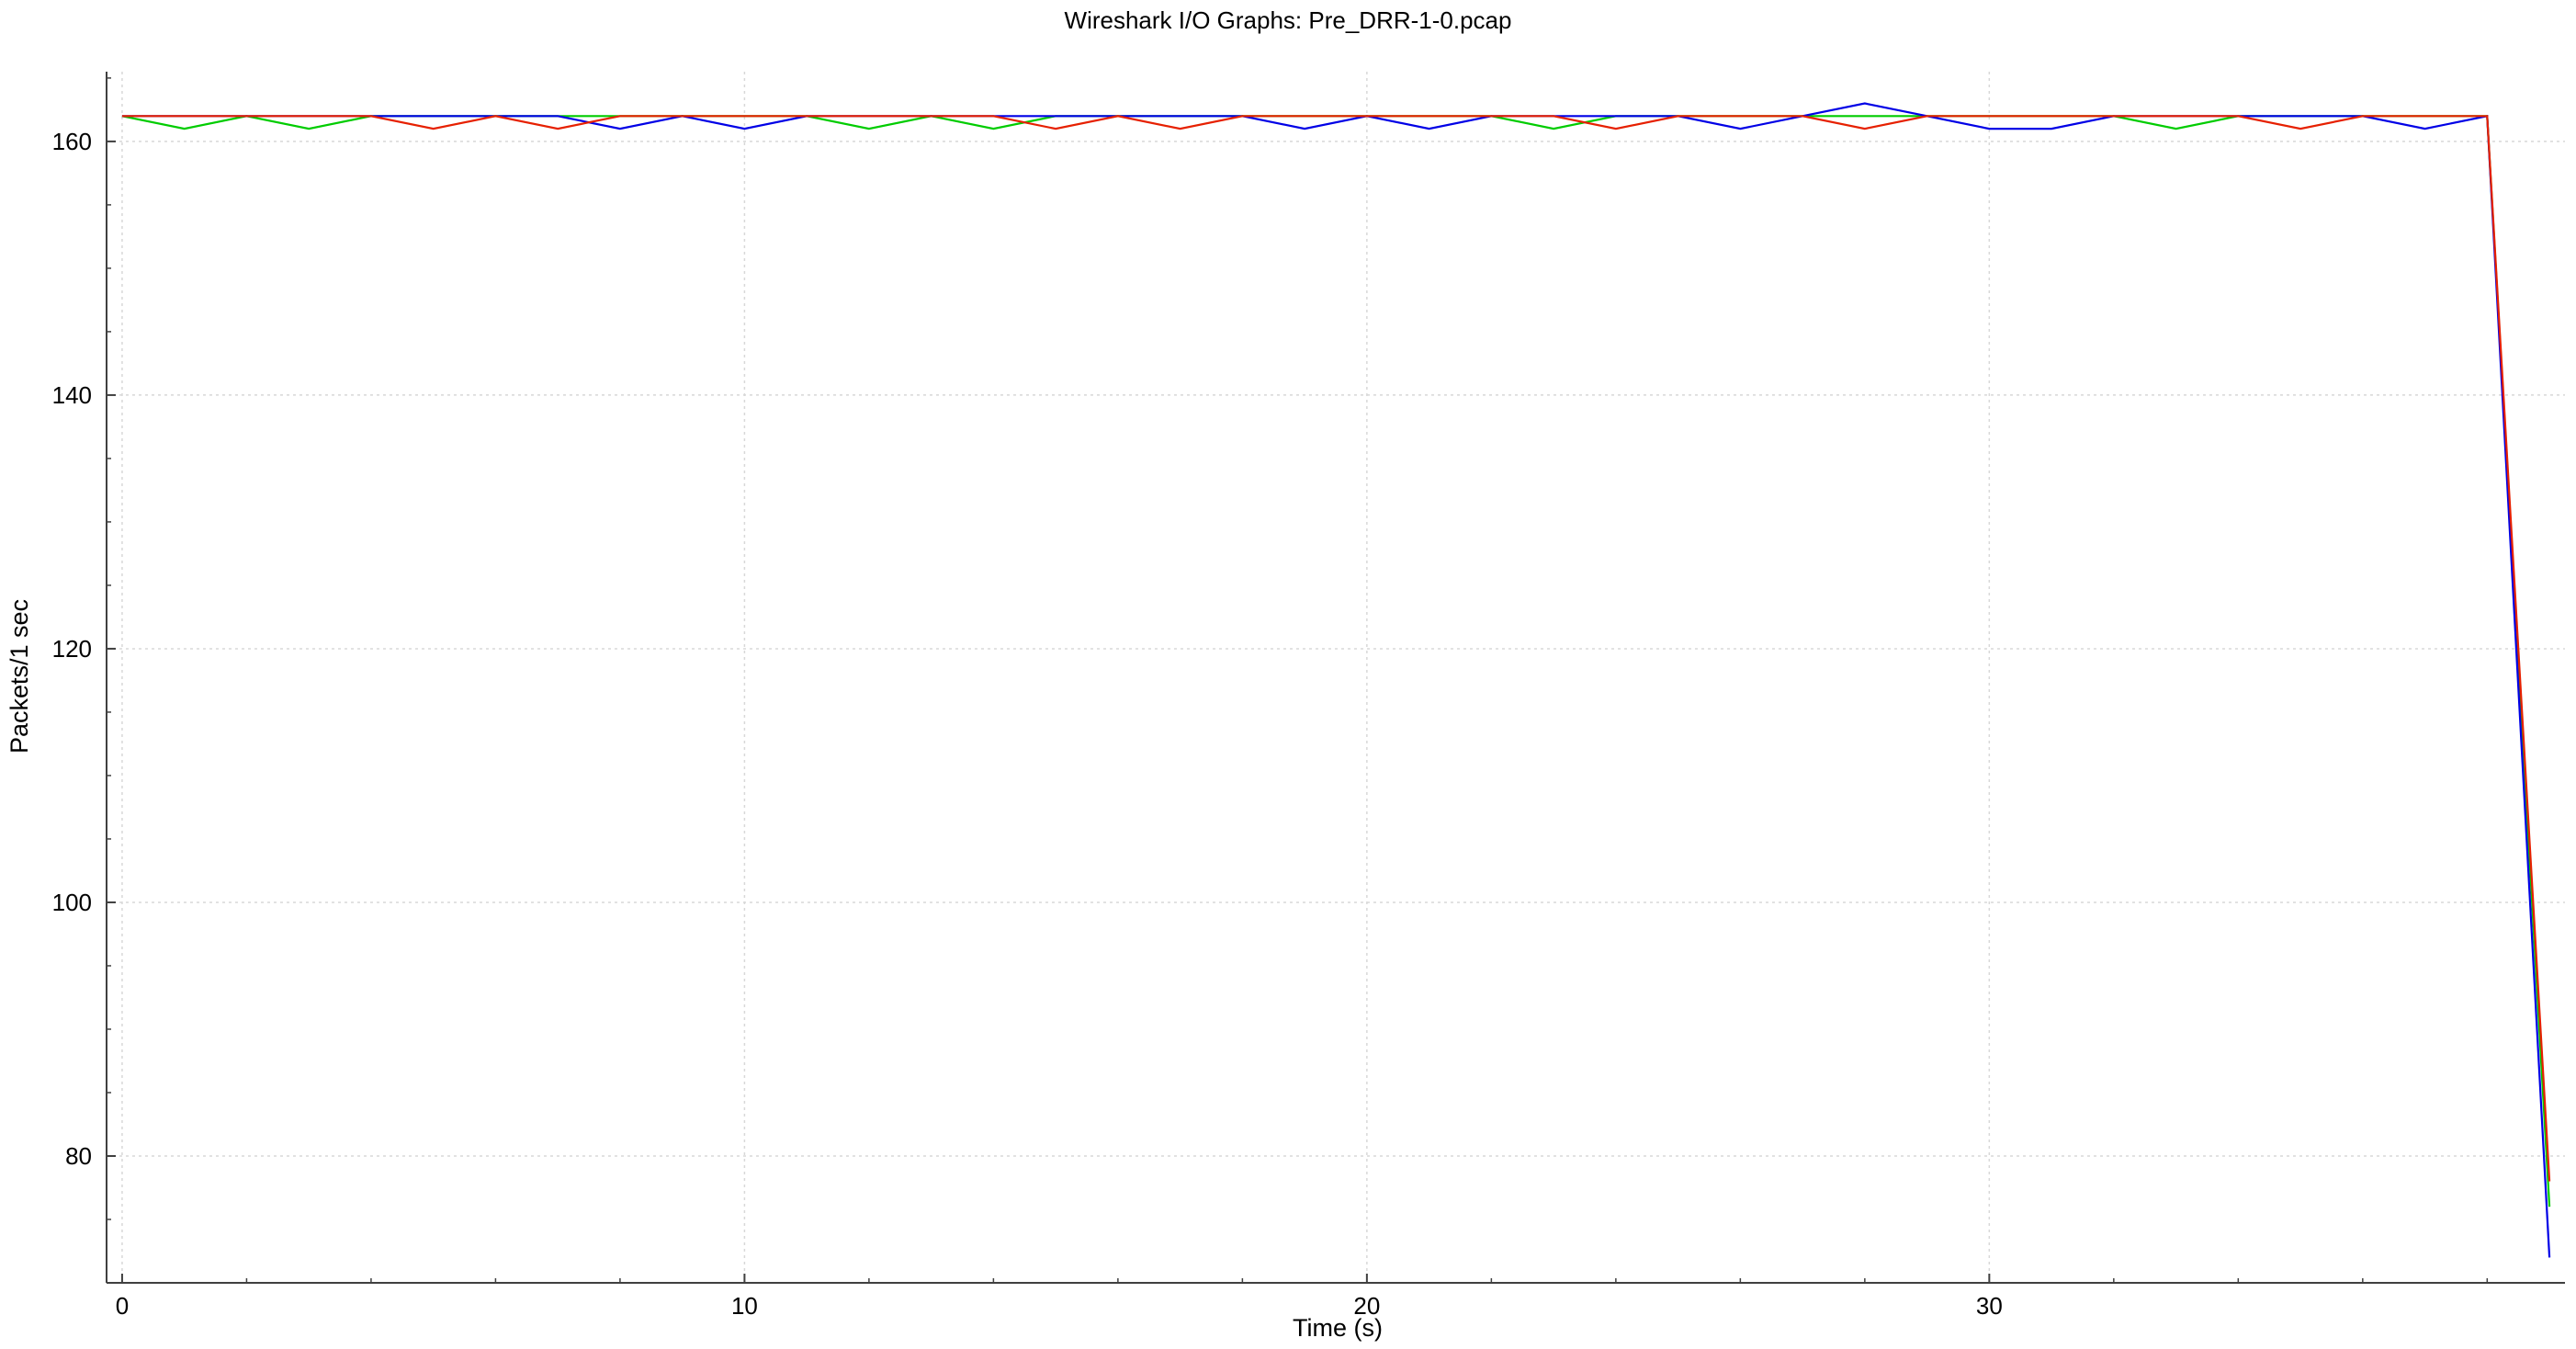 The height and width of the screenshot is (1349, 2576). I want to click on x-tick-label: 10, so click(744, 1306).